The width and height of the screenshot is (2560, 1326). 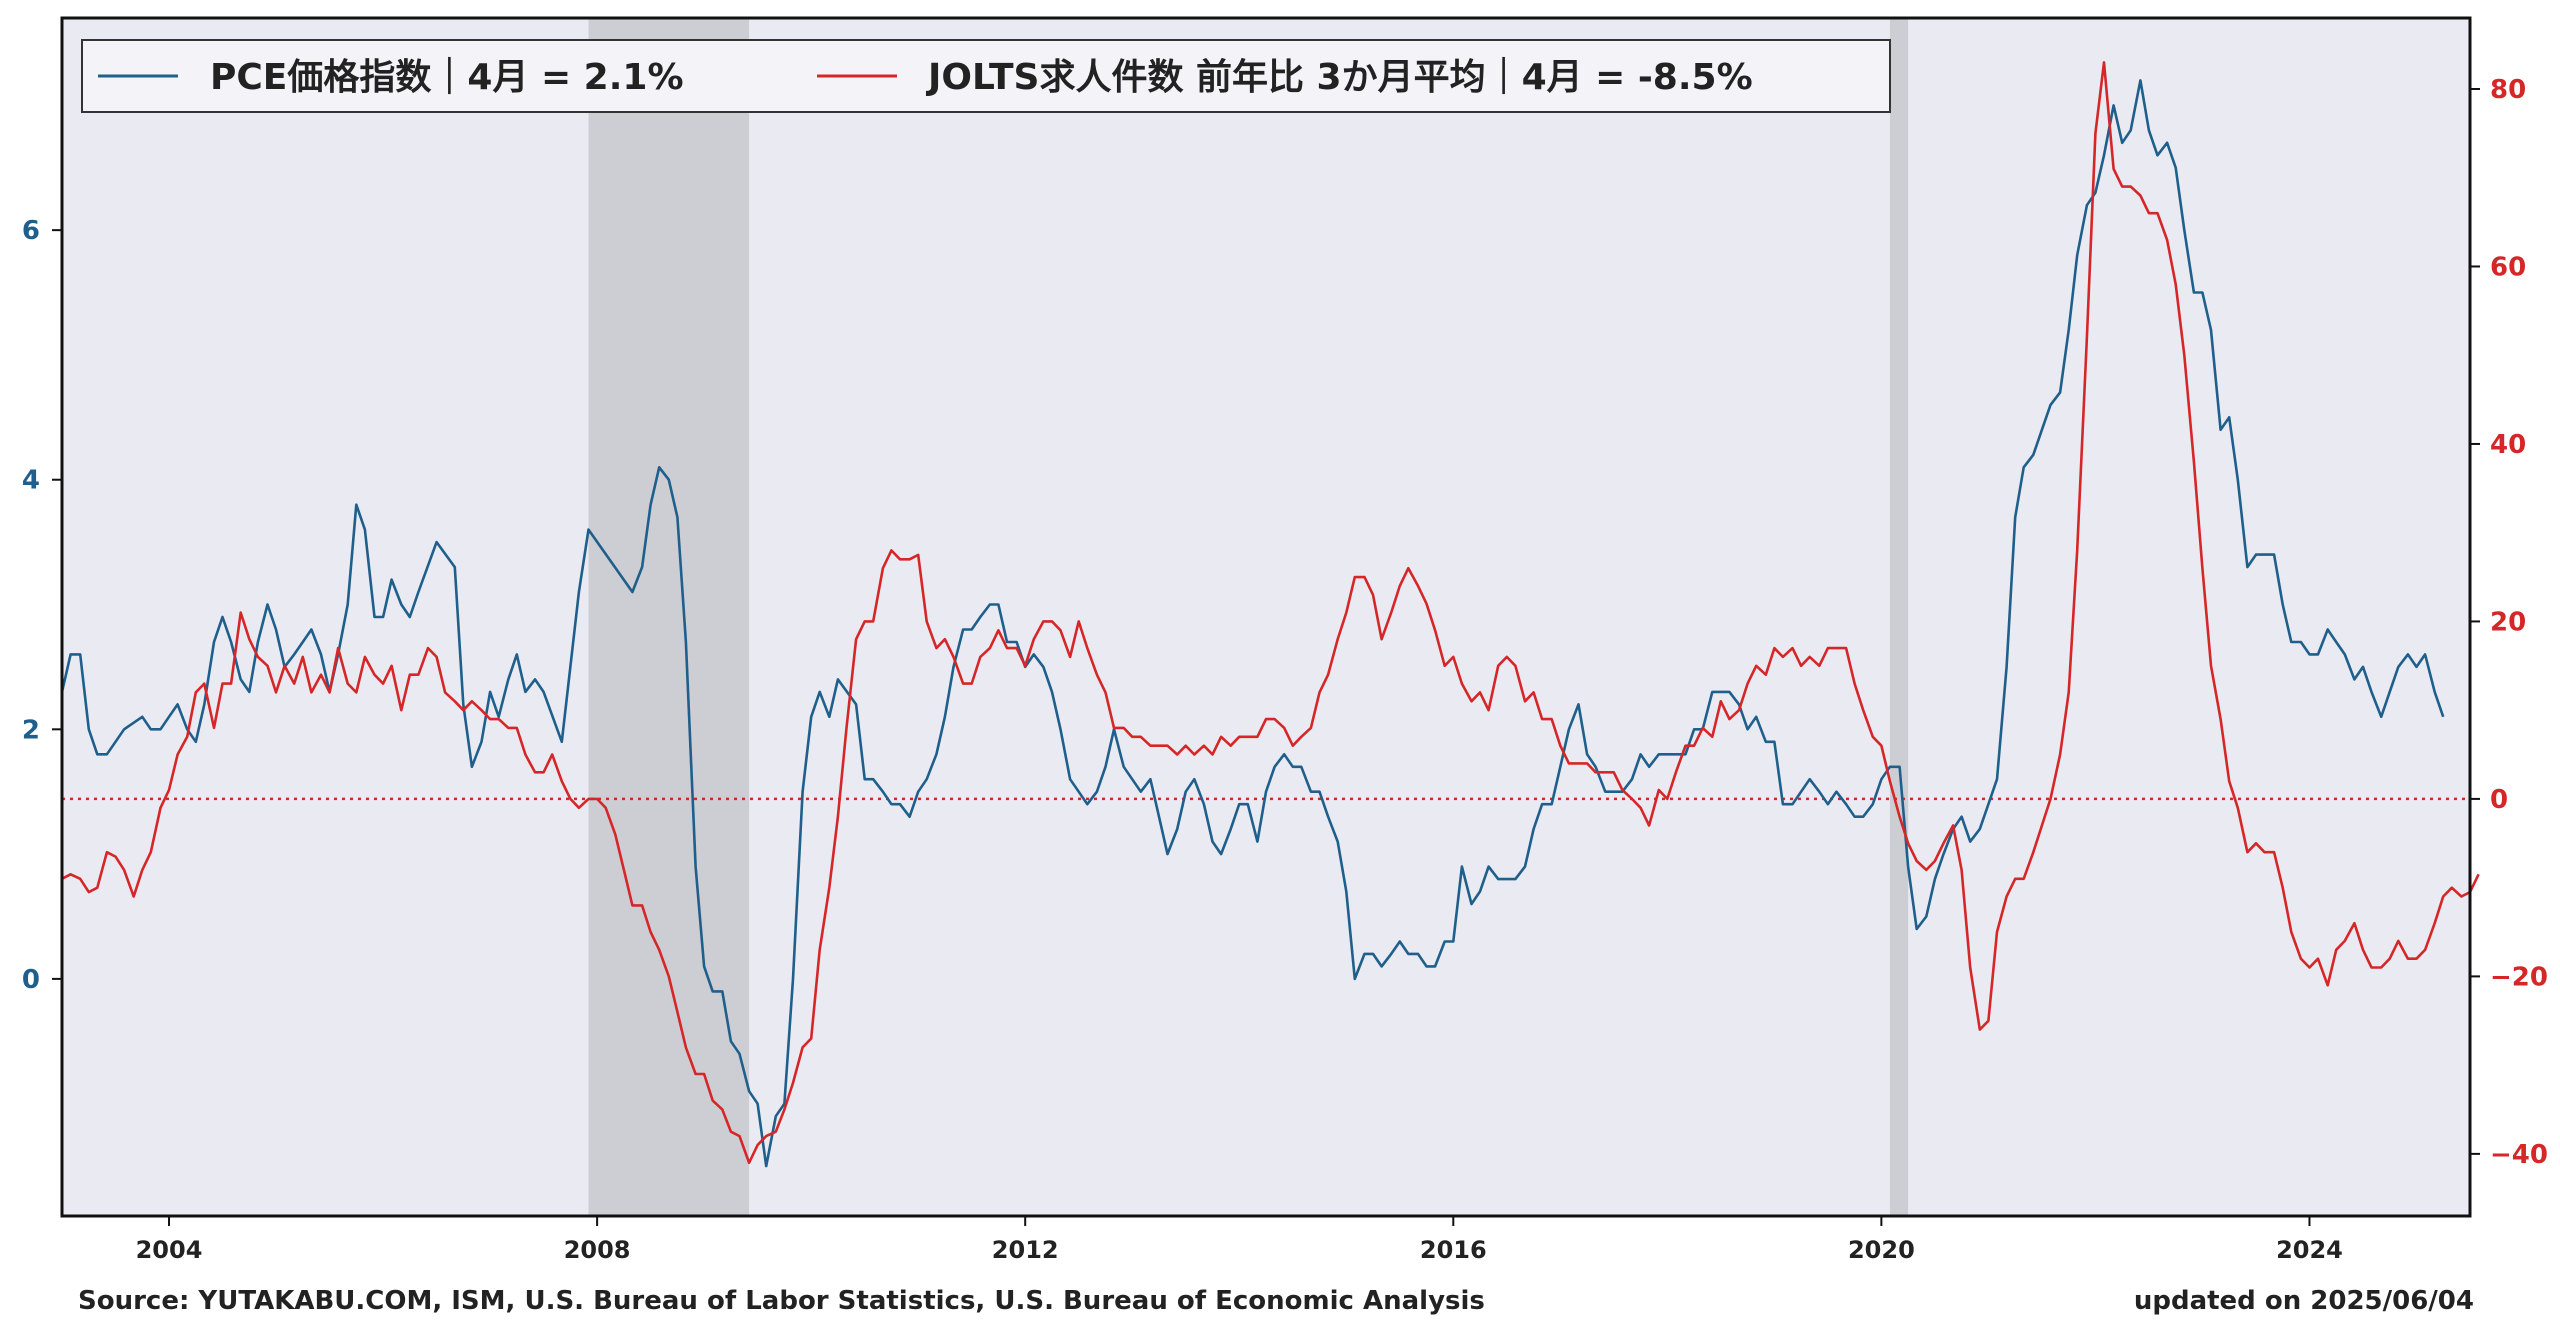 I want to click on legend-box, so click(x=986, y=76).